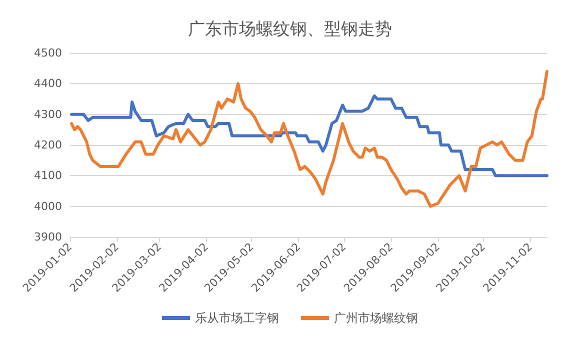 The image size is (580, 343). Describe the element at coordinates (48, 206) in the screenshot. I see `y-tick-label: 4000` at that location.